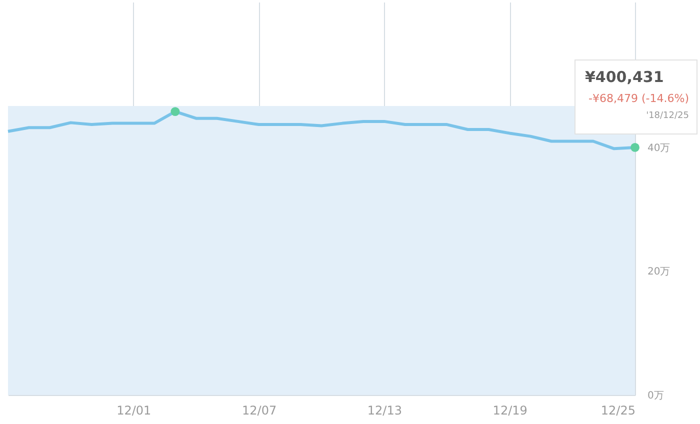 This screenshot has width=700, height=424. Describe the element at coordinates (656, 396) in the screenshot. I see `y-tick-label: 0万` at that location.